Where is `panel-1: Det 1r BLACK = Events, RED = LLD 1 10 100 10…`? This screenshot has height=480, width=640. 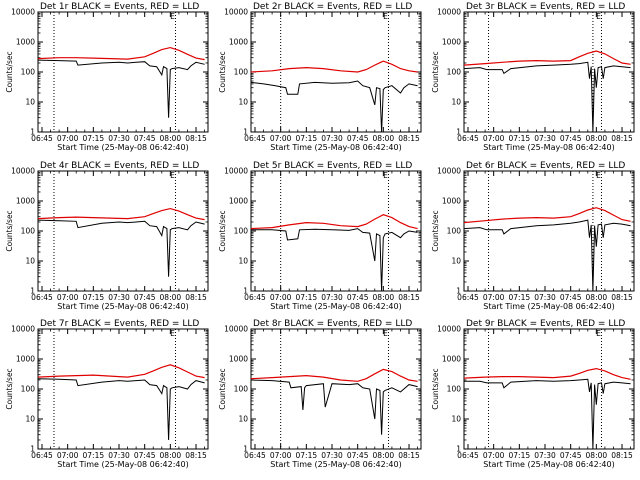
panel-1: Det 1r BLACK = Events, RED = LLD 1 10 100 10… is located at coordinates (107, 77).